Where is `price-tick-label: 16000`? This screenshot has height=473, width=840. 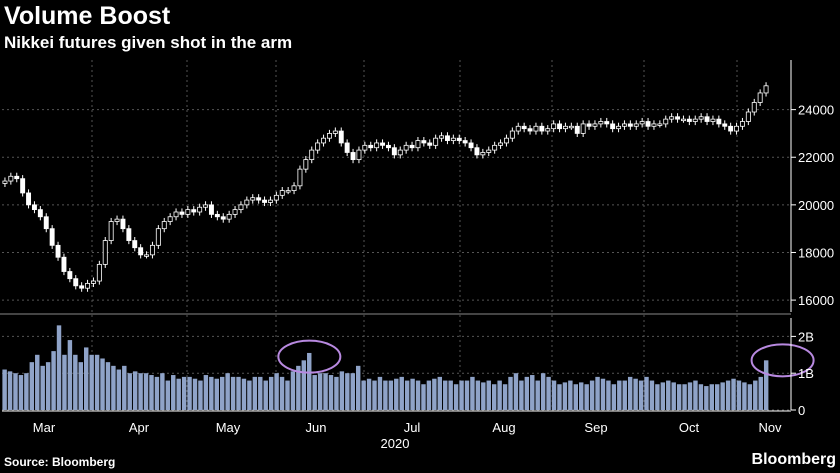
price-tick-label: 16000 is located at coordinates (816, 300).